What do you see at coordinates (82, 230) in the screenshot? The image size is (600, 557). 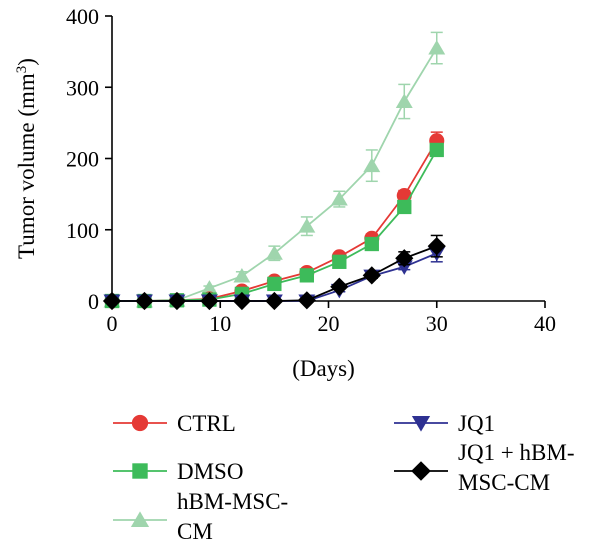 I see `y-tick-label: 100` at bounding box center [82, 230].